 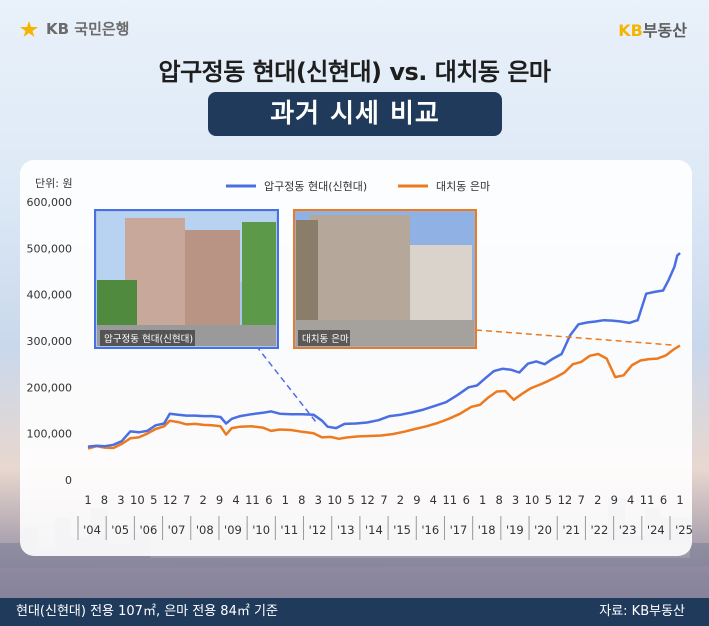 What do you see at coordinates (574, 337) in the screenshot?
I see `photo-pointer-eunma` at bounding box center [574, 337].